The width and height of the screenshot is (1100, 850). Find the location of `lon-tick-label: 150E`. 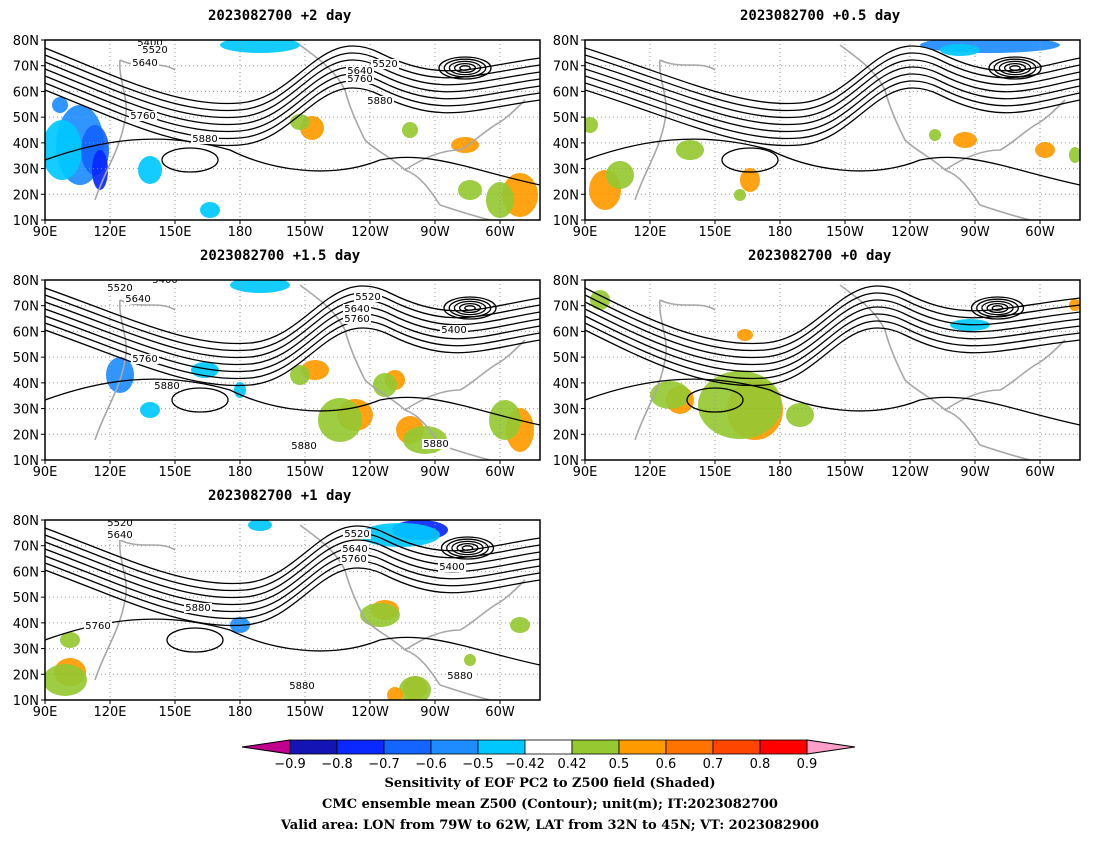

lon-tick-label: 150E is located at coordinates (174, 712).